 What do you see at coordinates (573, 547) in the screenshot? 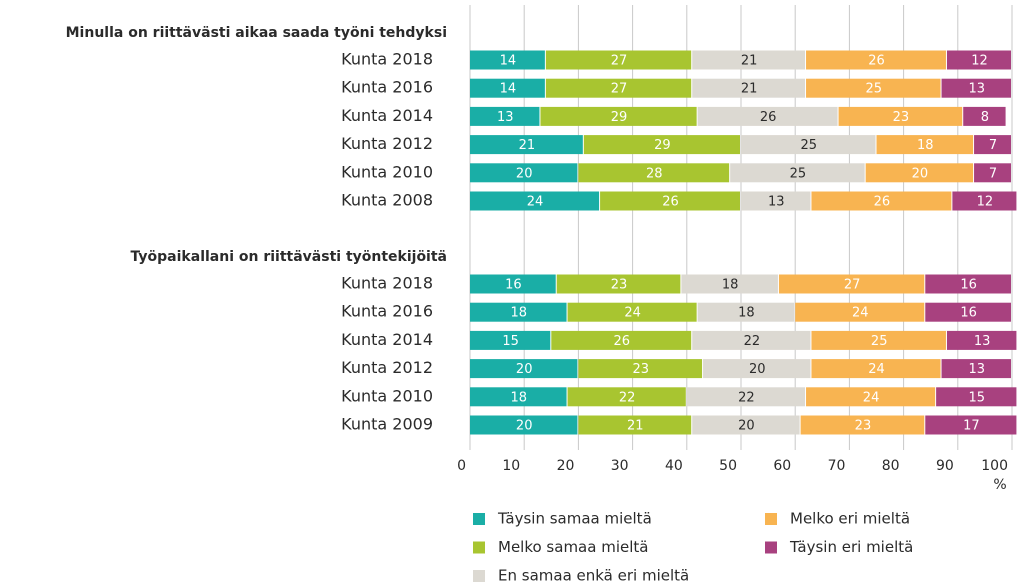
I see `legend-label: Melko samaa mieltä` at bounding box center [573, 547].